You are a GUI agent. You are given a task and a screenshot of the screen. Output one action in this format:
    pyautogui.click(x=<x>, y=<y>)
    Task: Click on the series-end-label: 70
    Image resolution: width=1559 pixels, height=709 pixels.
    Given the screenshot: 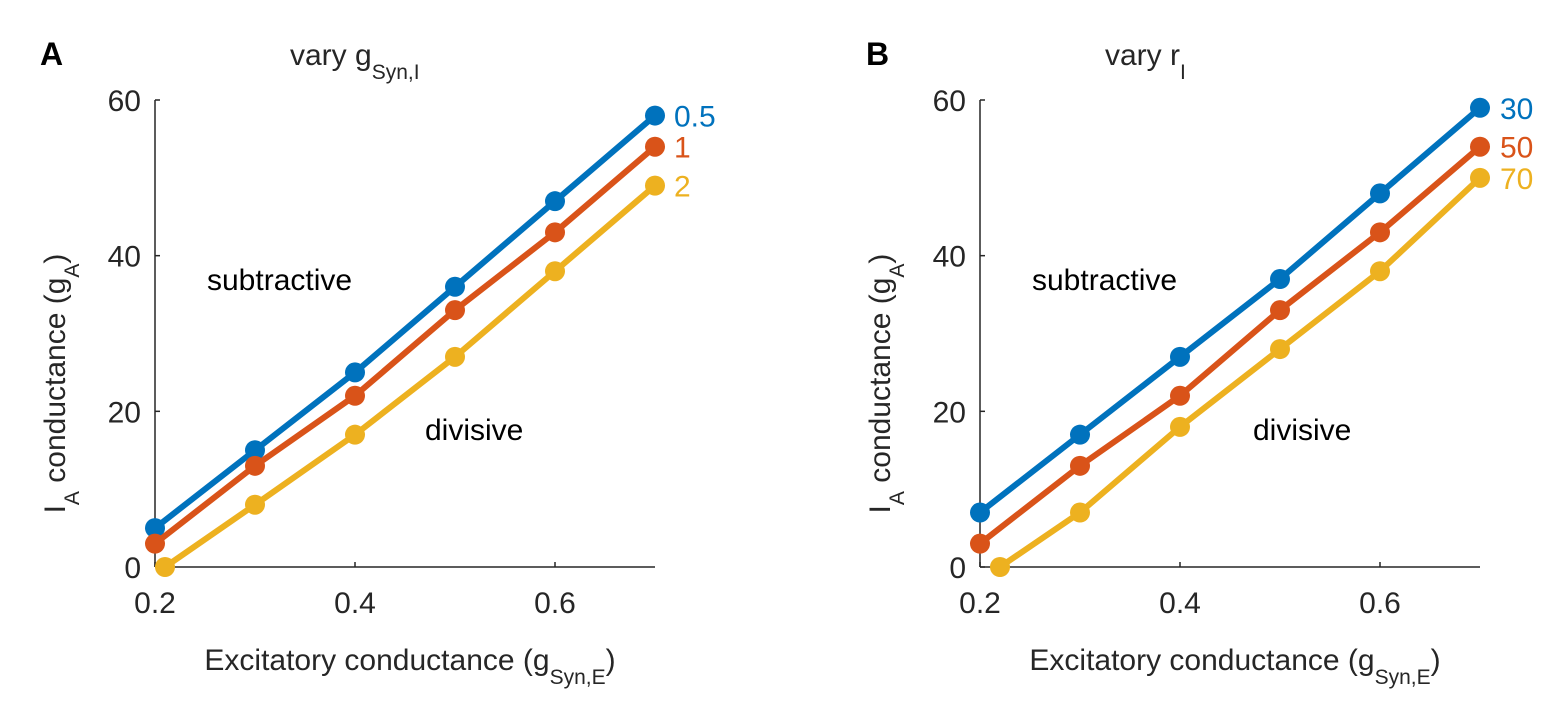 What is the action you would take?
    pyautogui.click(x=1516, y=179)
    